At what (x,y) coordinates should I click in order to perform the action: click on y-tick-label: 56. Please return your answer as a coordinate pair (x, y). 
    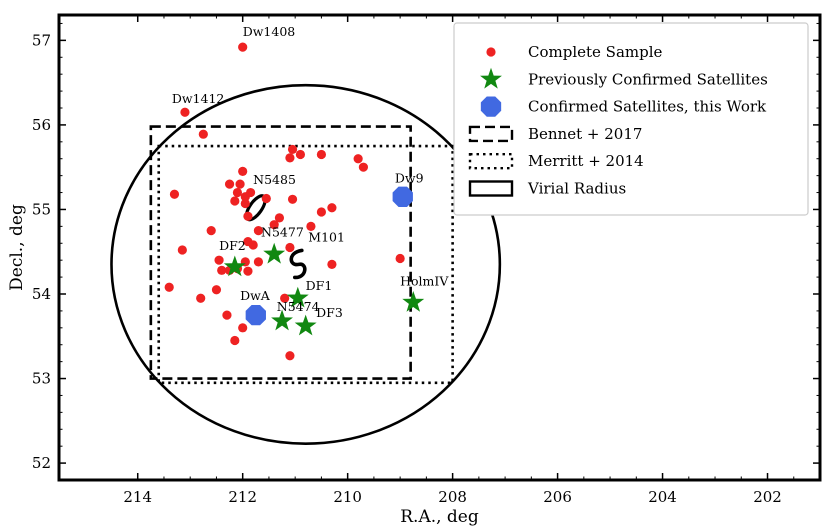
    Looking at the image, I should click on (41, 125).